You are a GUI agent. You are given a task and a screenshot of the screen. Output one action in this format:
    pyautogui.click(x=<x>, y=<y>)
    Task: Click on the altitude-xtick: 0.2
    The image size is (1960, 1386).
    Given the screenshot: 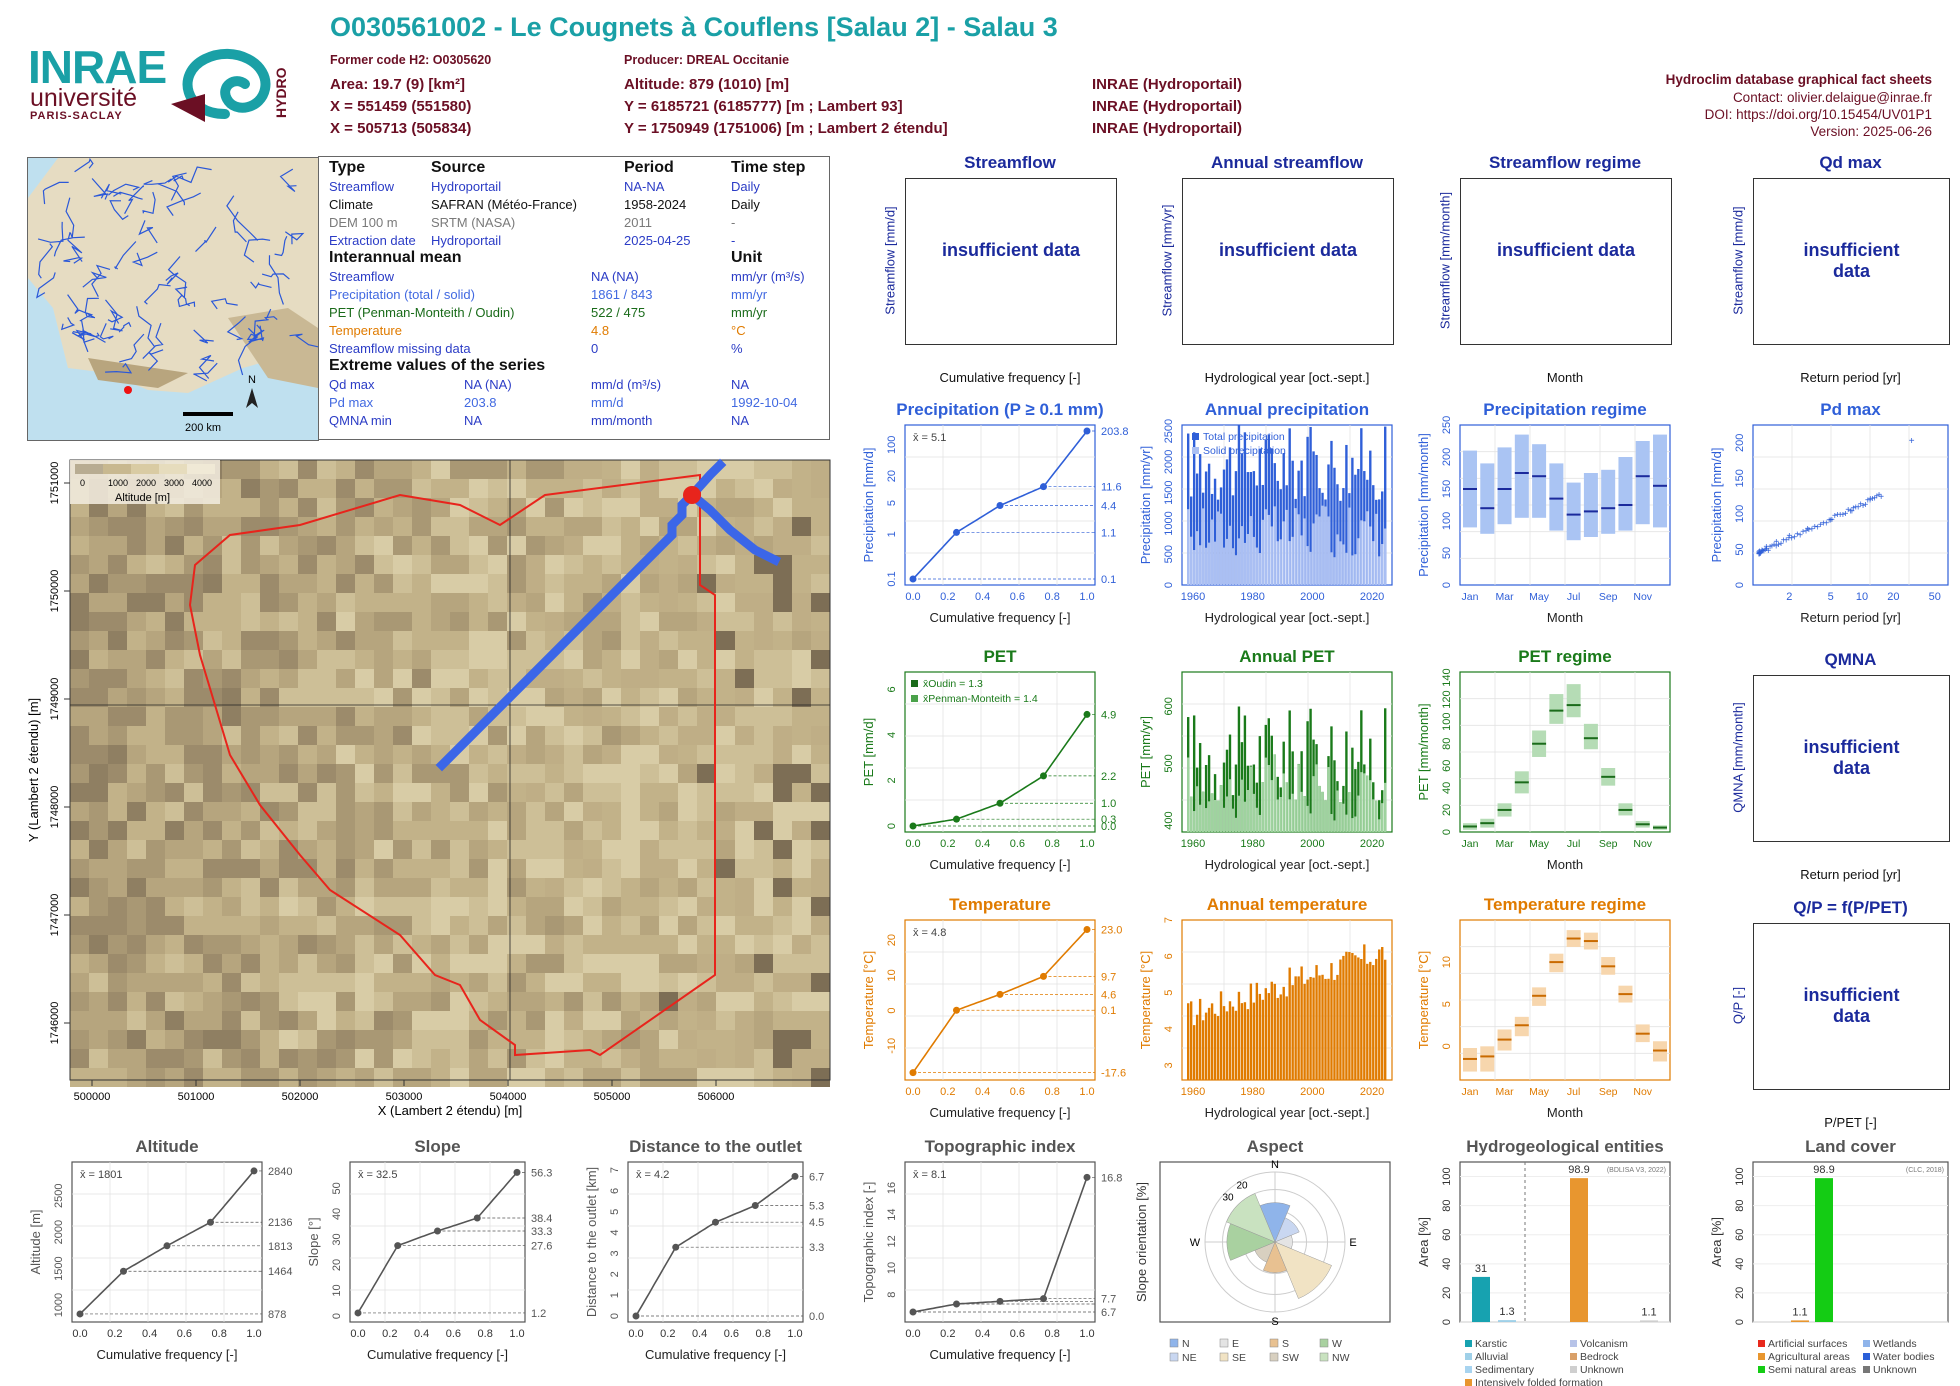 What is the action you would take?
    pyautogui.click(x=114, y=1334)
    